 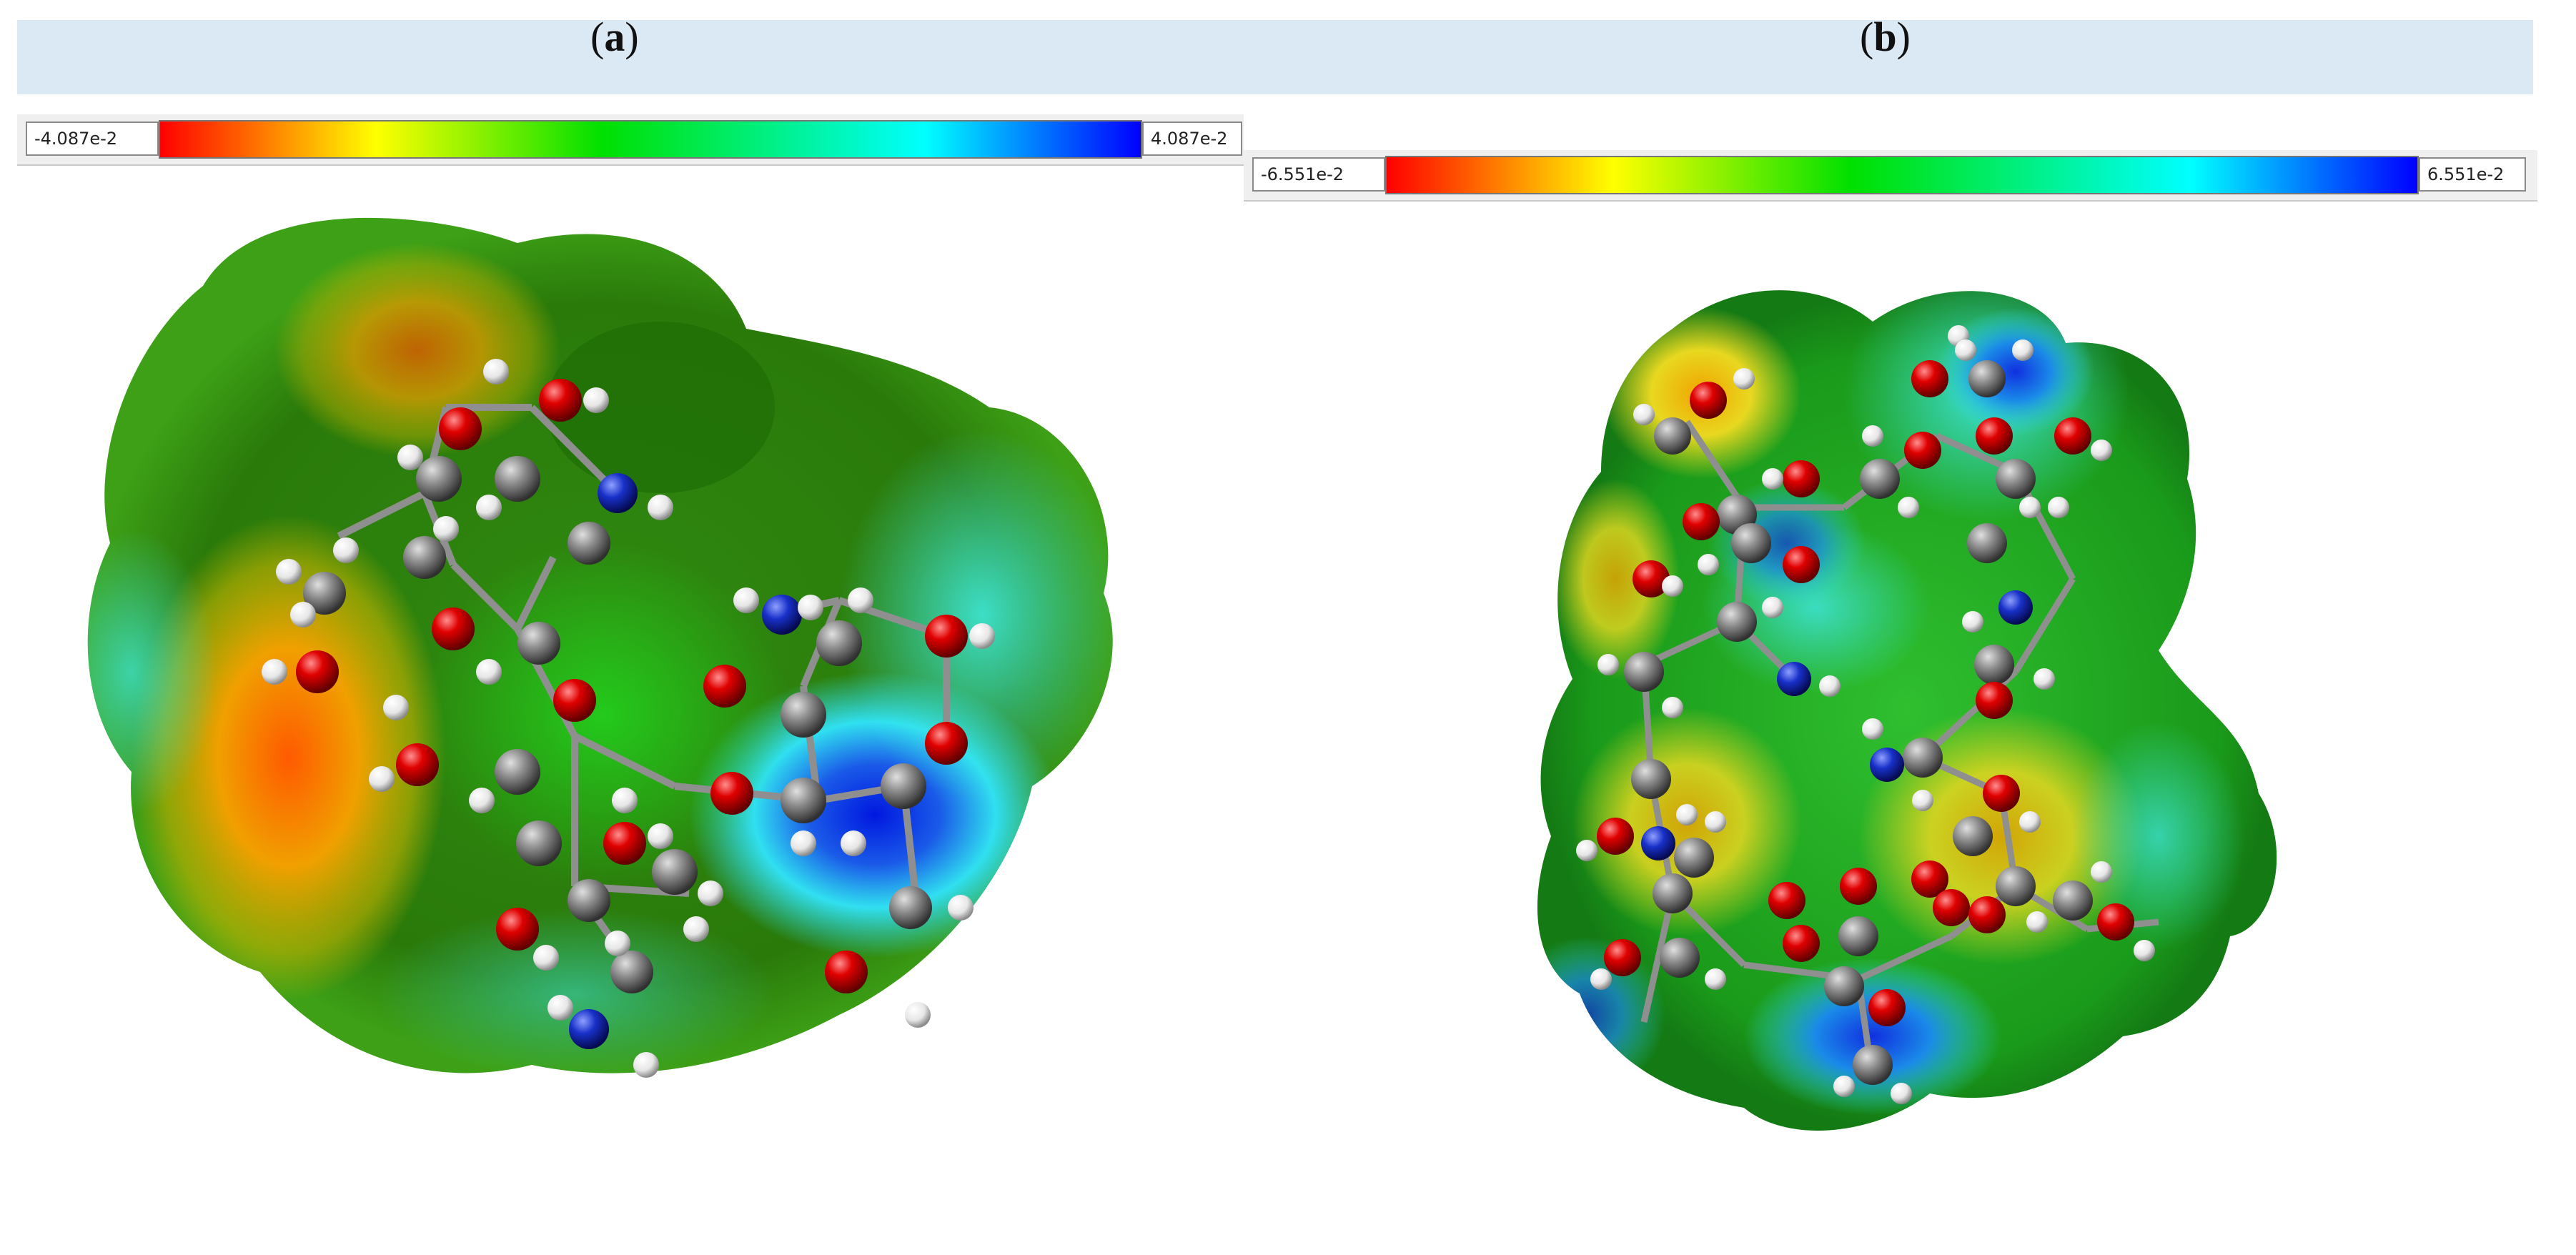 What do you see at coordinates (92, 138) in the screenshot?
I see `scale-min-value-a: -4.087e-2` at bounding box center [92, 138].